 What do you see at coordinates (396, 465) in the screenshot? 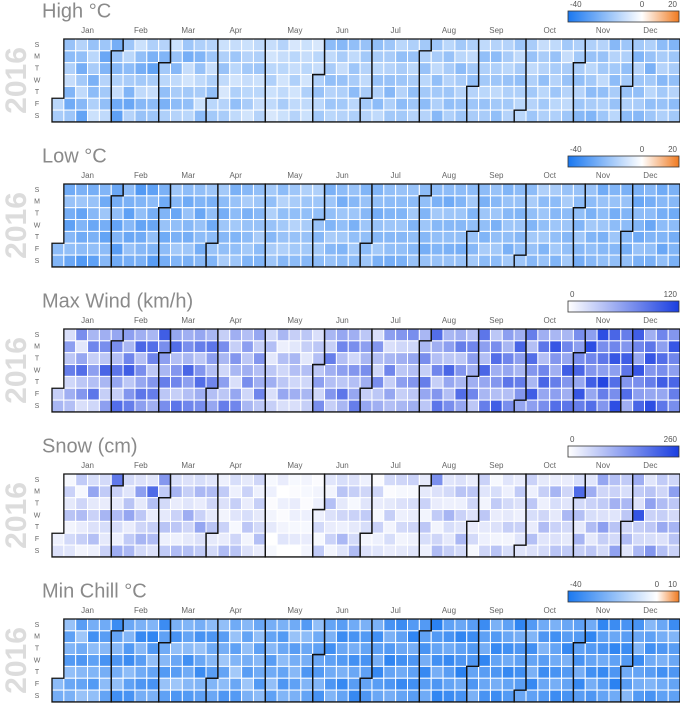
I see `month-label: Jul` at bounding box center [396, 465].